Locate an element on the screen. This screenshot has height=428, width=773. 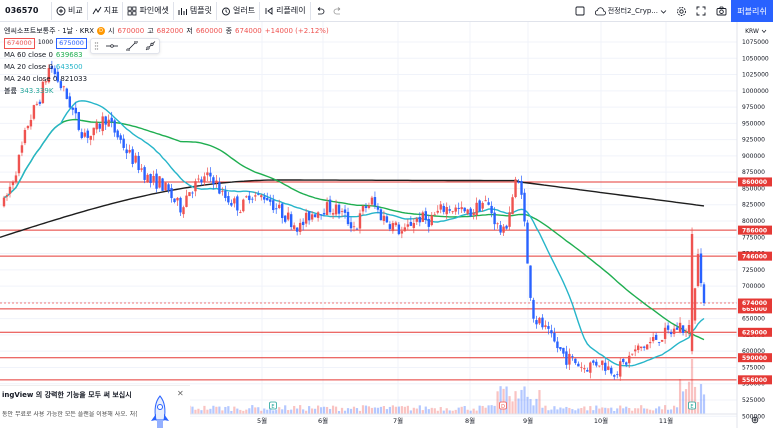
bid-button: 674000 is located at coordinates (19, 43).